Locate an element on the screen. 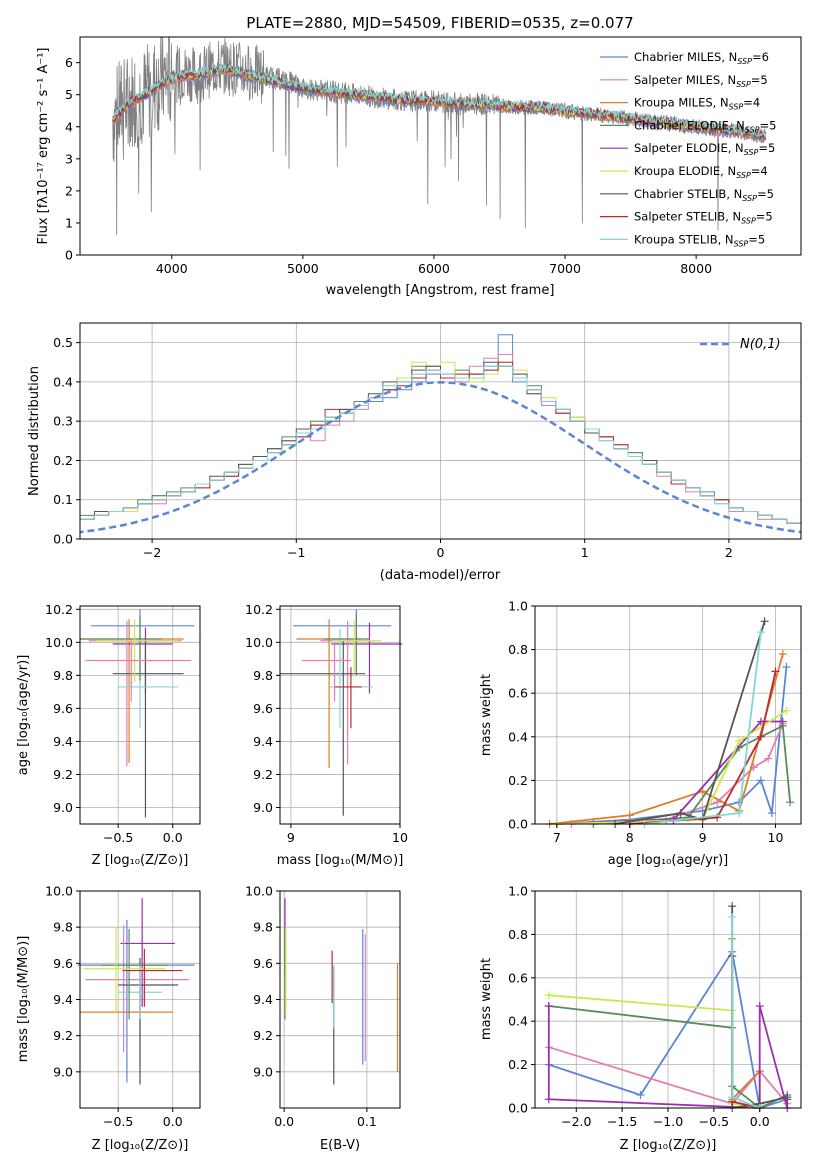 The image size is (819, 1170). x-tick-label: 8000 is located at coordinates (696, 268).